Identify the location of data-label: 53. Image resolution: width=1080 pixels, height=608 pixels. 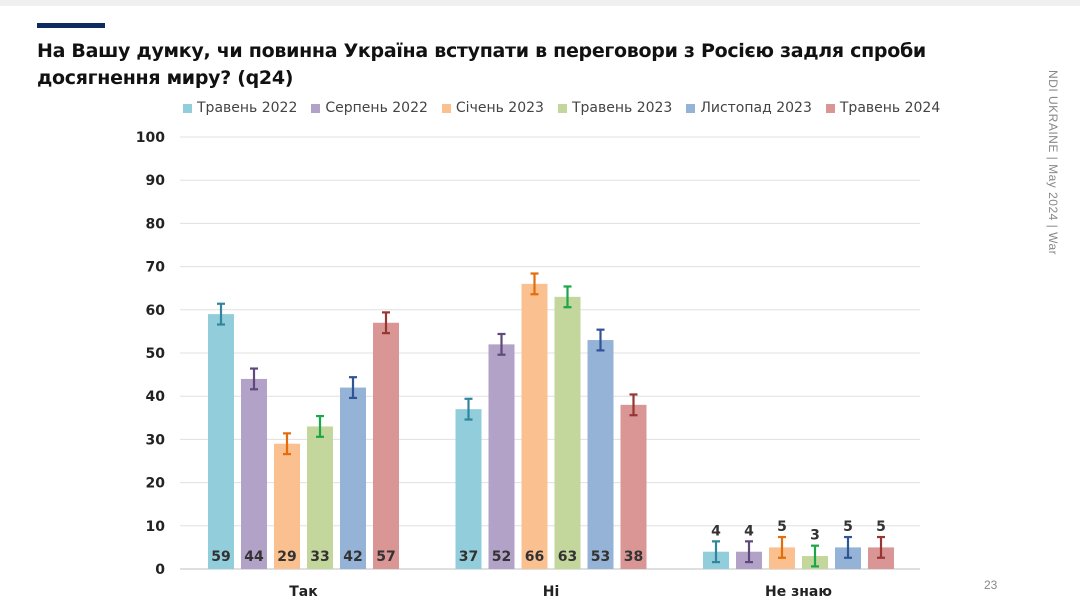
(600, 557).